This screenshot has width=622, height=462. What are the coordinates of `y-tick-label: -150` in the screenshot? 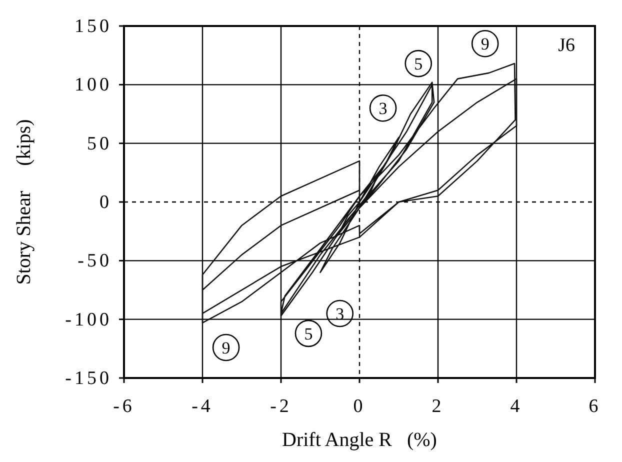 It's located at (88, 378).